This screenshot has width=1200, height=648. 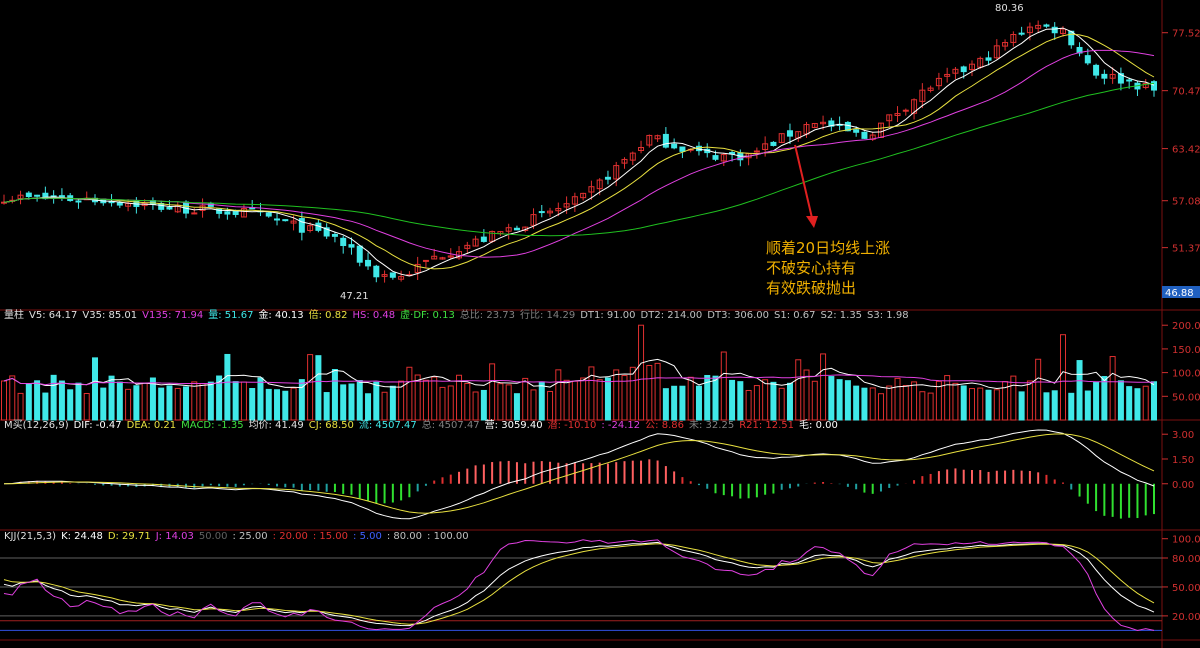 I want to click on macd-tick-label: 0.00, so click(x=1183, y=485).